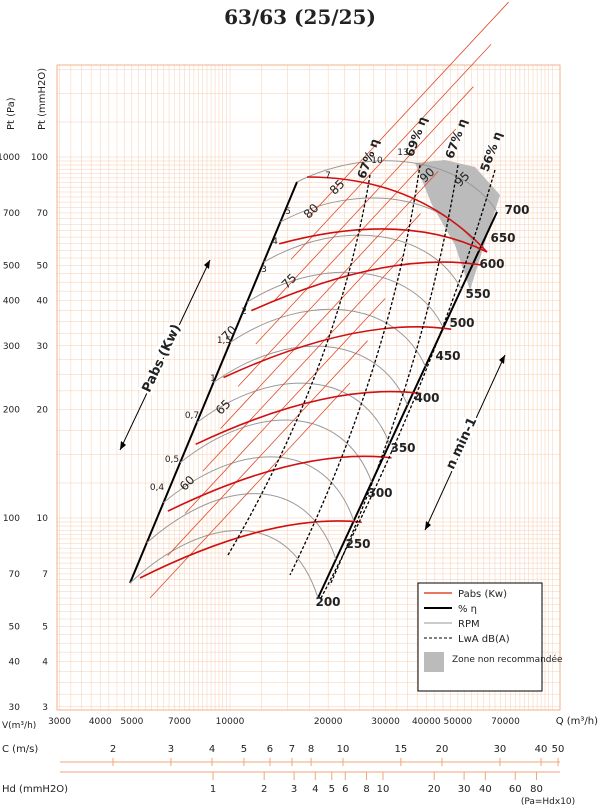  What do you see at coordinates (442, 749) in the screenshot?
I see `c-tick: 20` at bounding box center [442, 749].